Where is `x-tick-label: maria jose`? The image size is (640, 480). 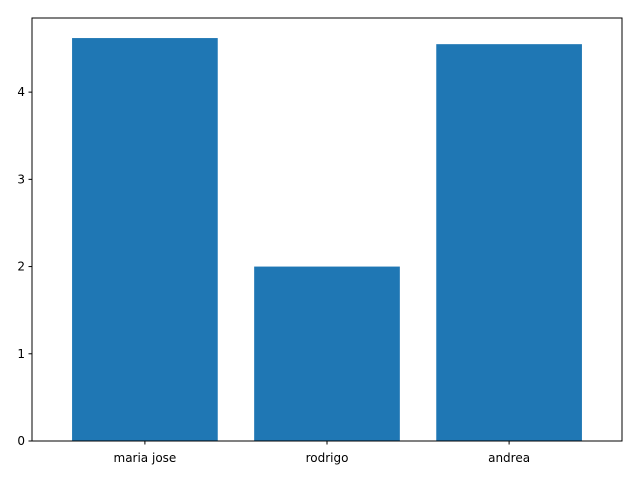
x-tick-label: maria jose is located at coordinates (145, 458).